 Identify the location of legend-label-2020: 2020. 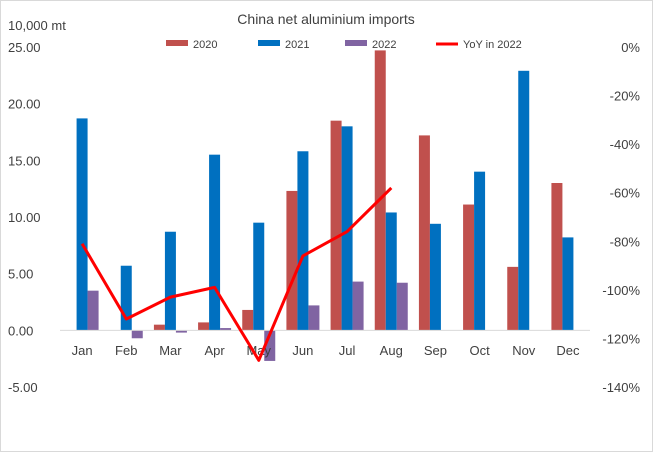
(205, 45).